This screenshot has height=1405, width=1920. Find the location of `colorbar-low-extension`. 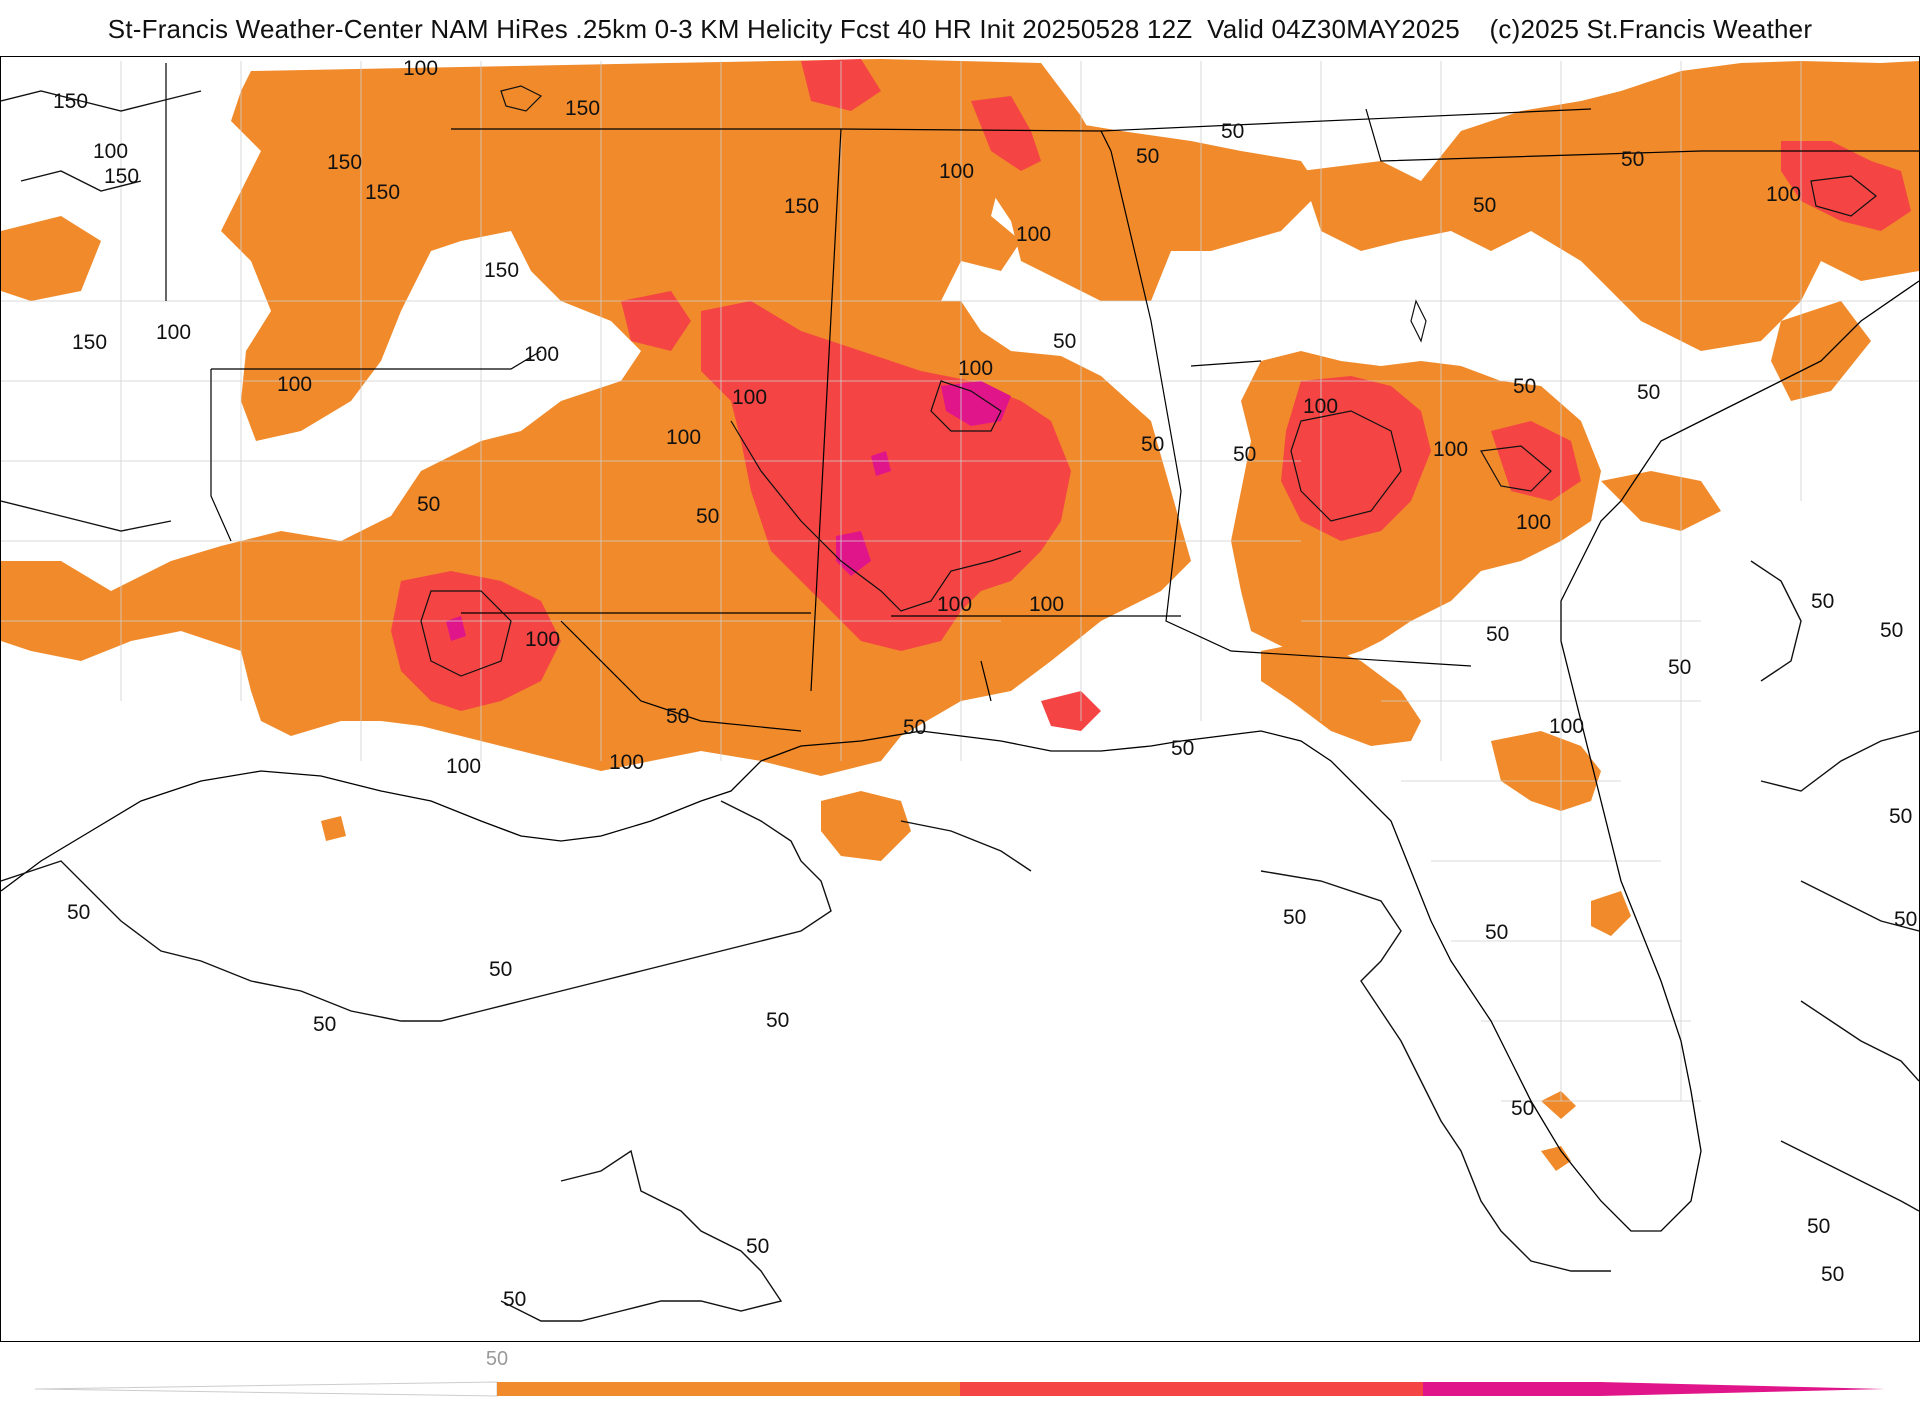

colorbar-low-extension is located at coordinates (266, 1389).